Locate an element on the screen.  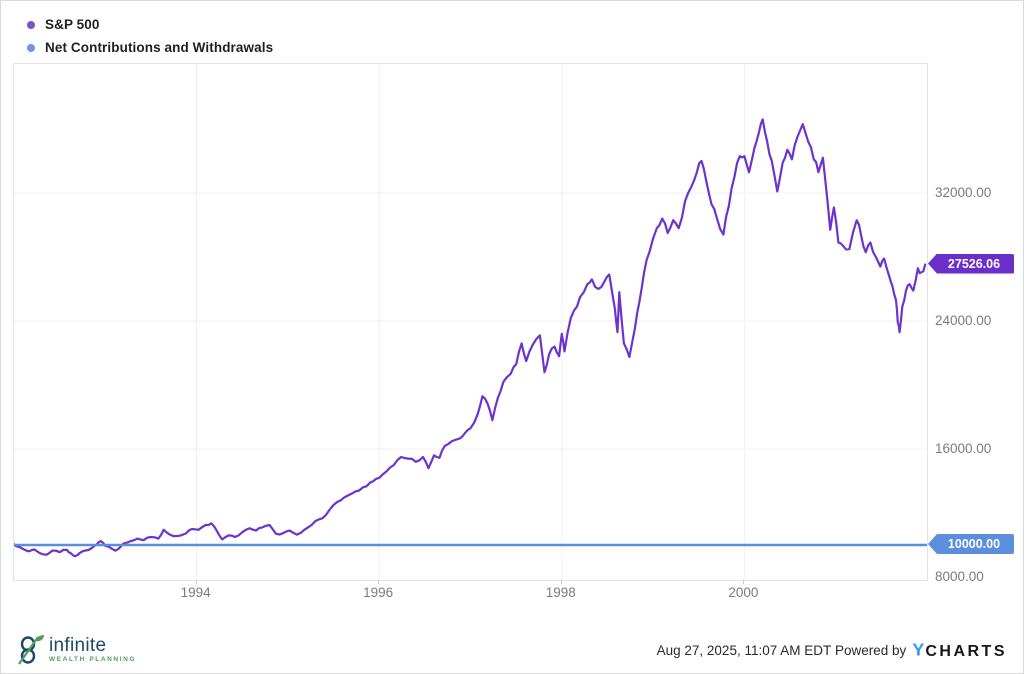
legend-item-sp500: S&P 500 is located at coordinates (150, 24).